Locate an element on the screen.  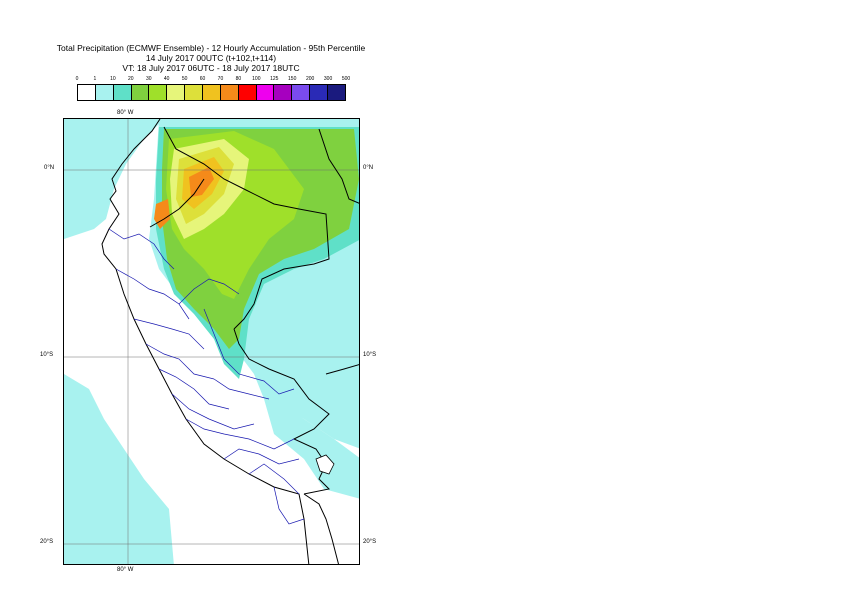
precip-area-70mm-south is located at coordinates (162, 214).